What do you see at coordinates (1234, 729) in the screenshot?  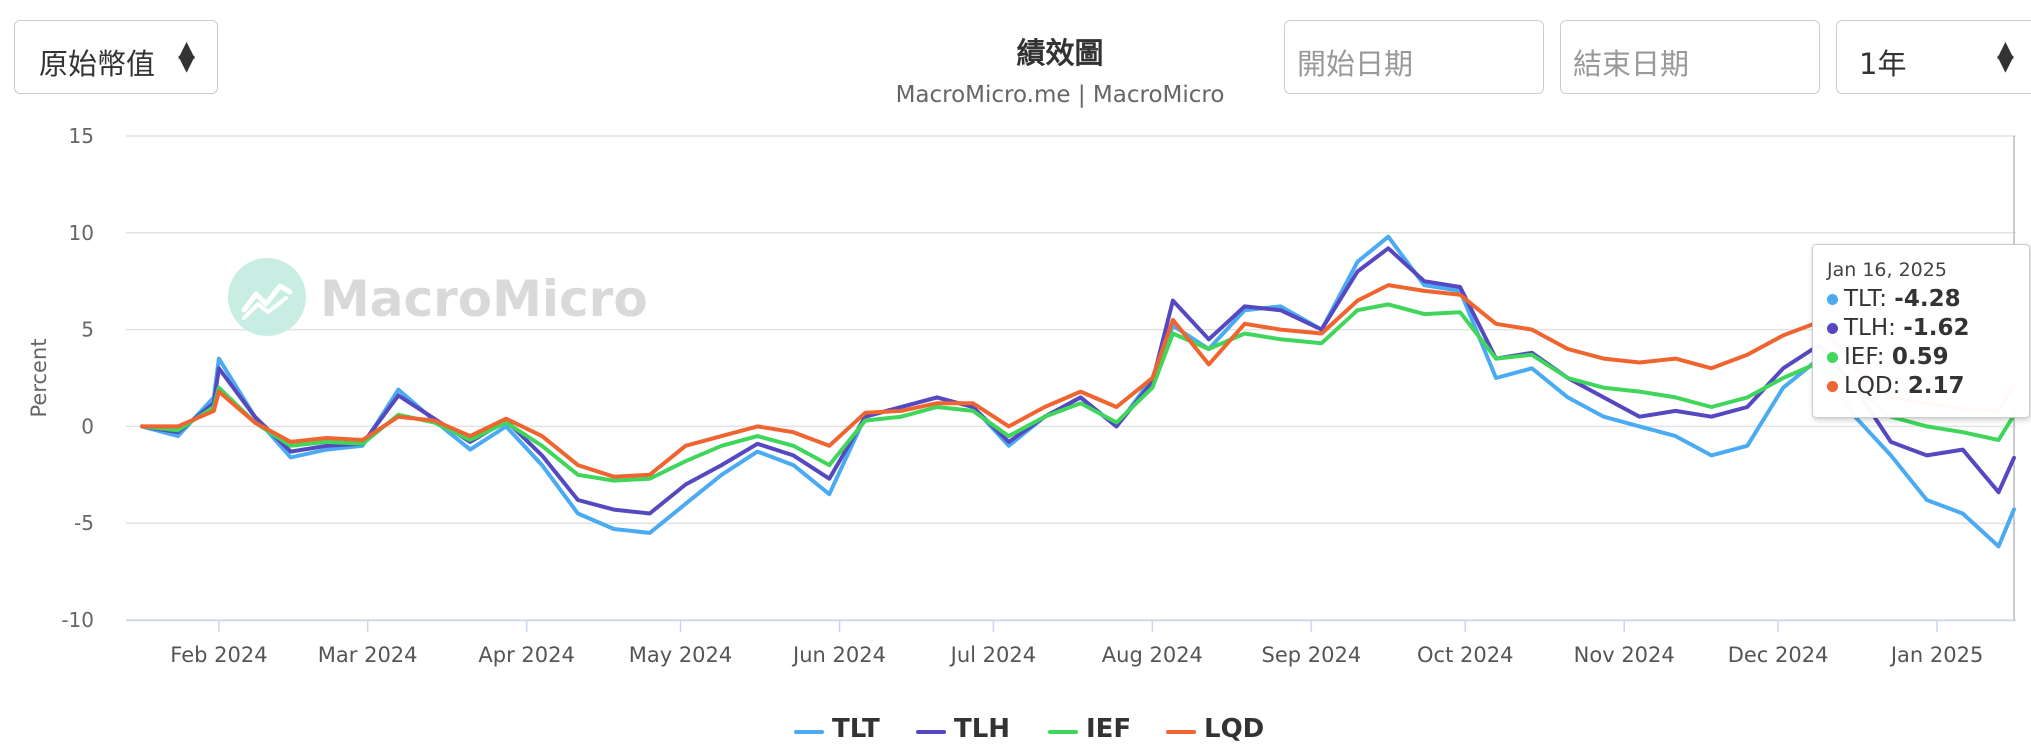 I see `legend-label: LQD` at bounding box center [1234, 729].